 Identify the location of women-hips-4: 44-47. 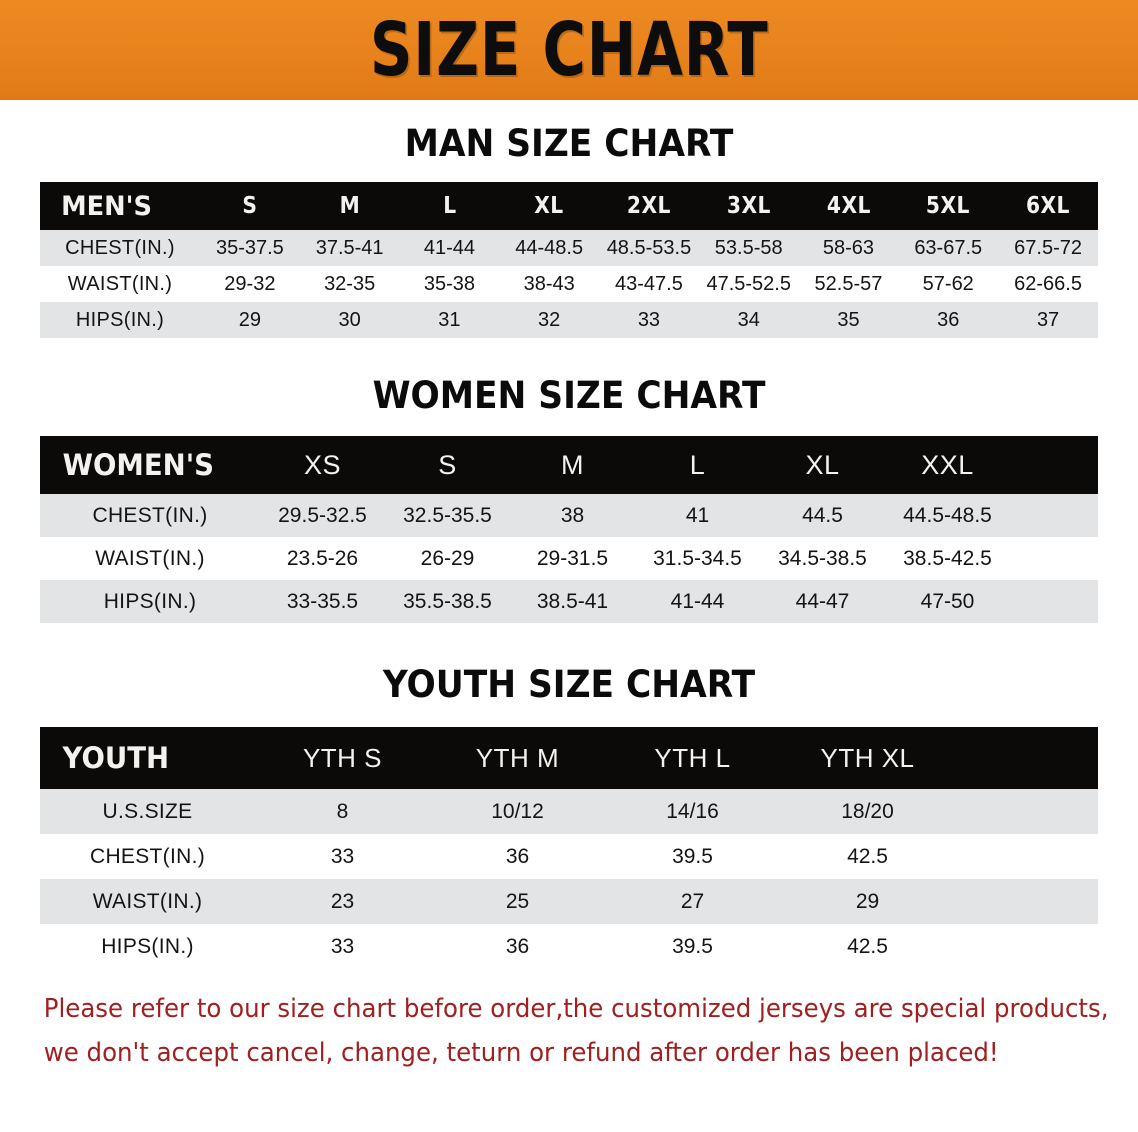
(822, 601).